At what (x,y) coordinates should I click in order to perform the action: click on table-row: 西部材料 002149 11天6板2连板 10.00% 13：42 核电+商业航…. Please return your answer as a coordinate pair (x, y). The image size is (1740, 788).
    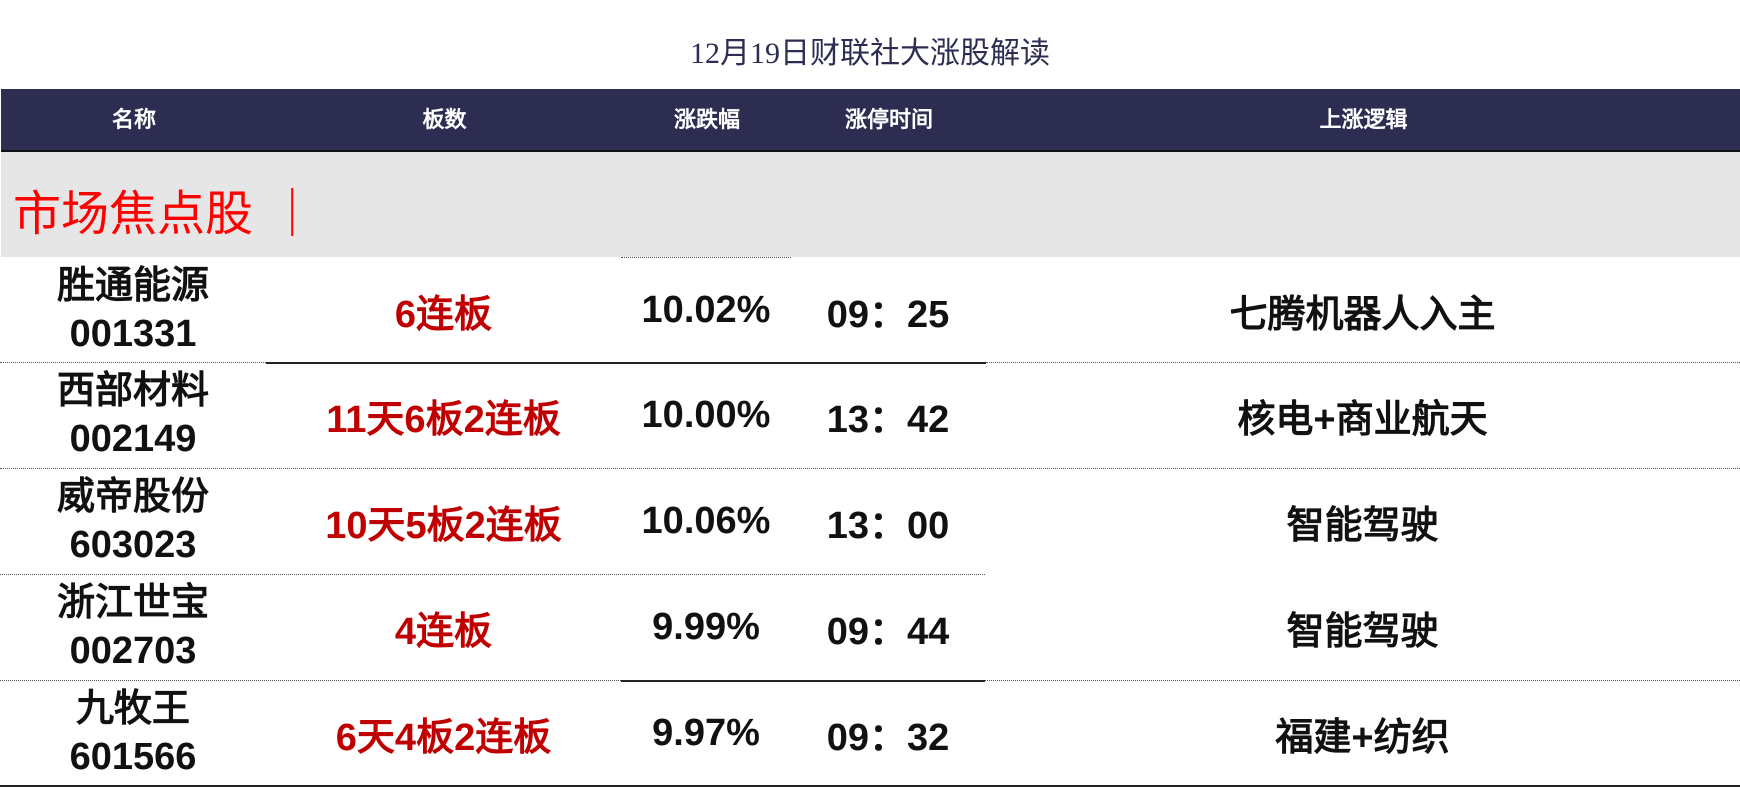
    Looking at the image, I should click on (870, 415).